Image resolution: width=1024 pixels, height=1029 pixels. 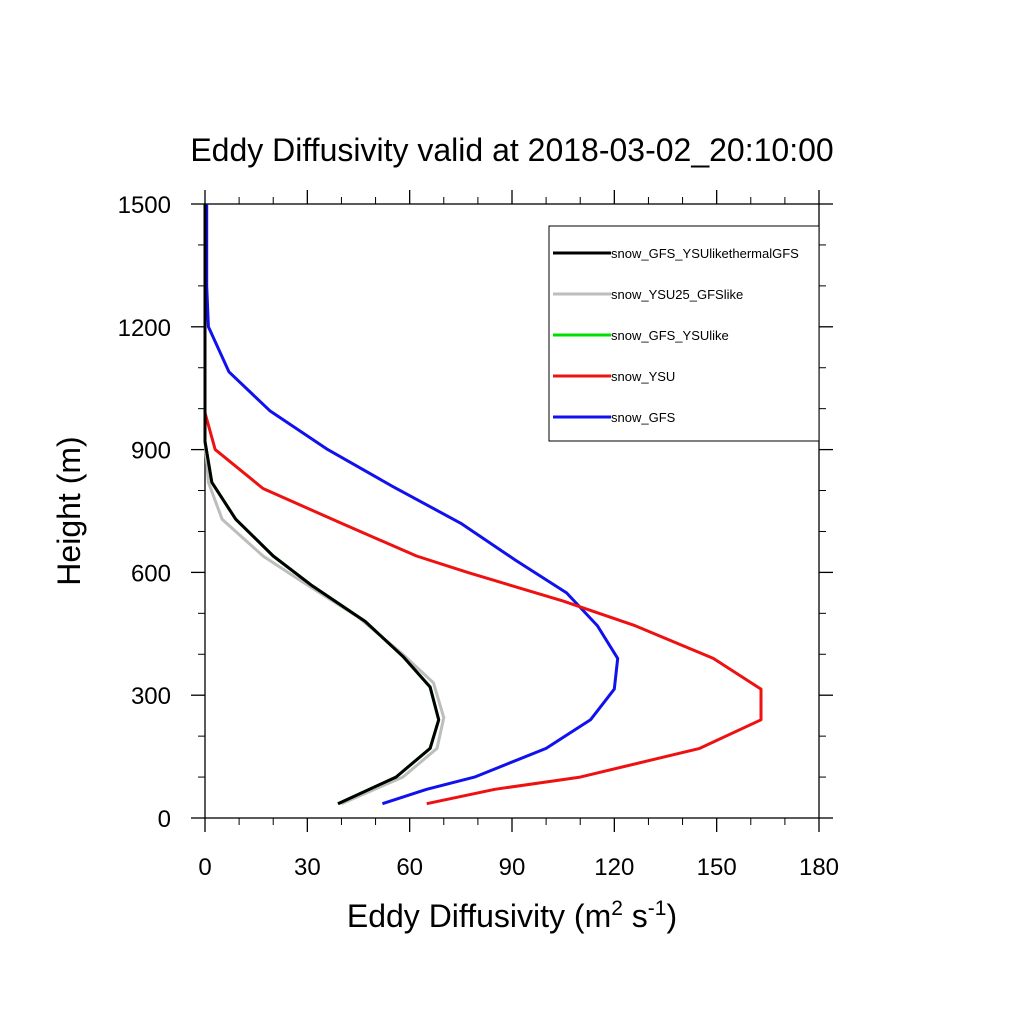 What do you see at coordinates (144, 205) in the screenshot?
I see `y-tick-label: 1500` at bounding box center [144, 205].